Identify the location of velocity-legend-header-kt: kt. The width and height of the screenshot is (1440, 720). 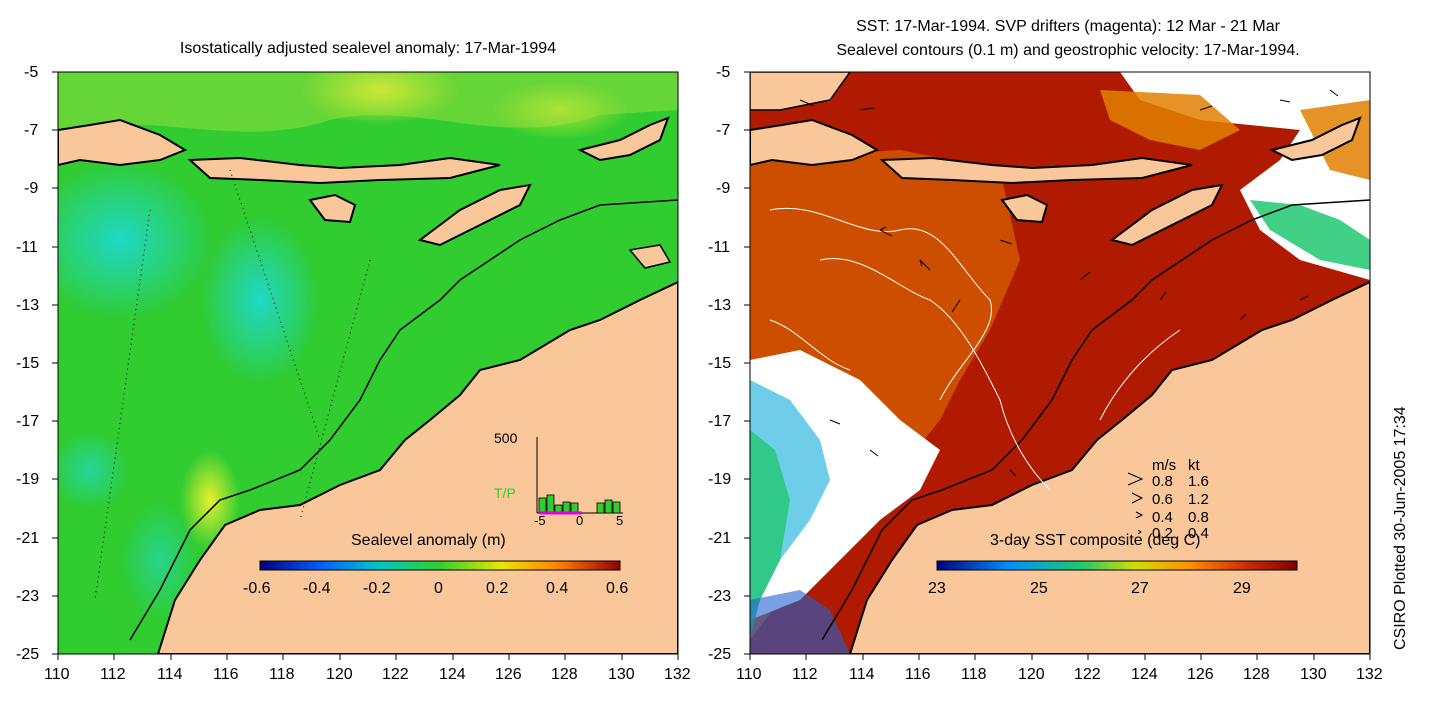
(1194, 465).